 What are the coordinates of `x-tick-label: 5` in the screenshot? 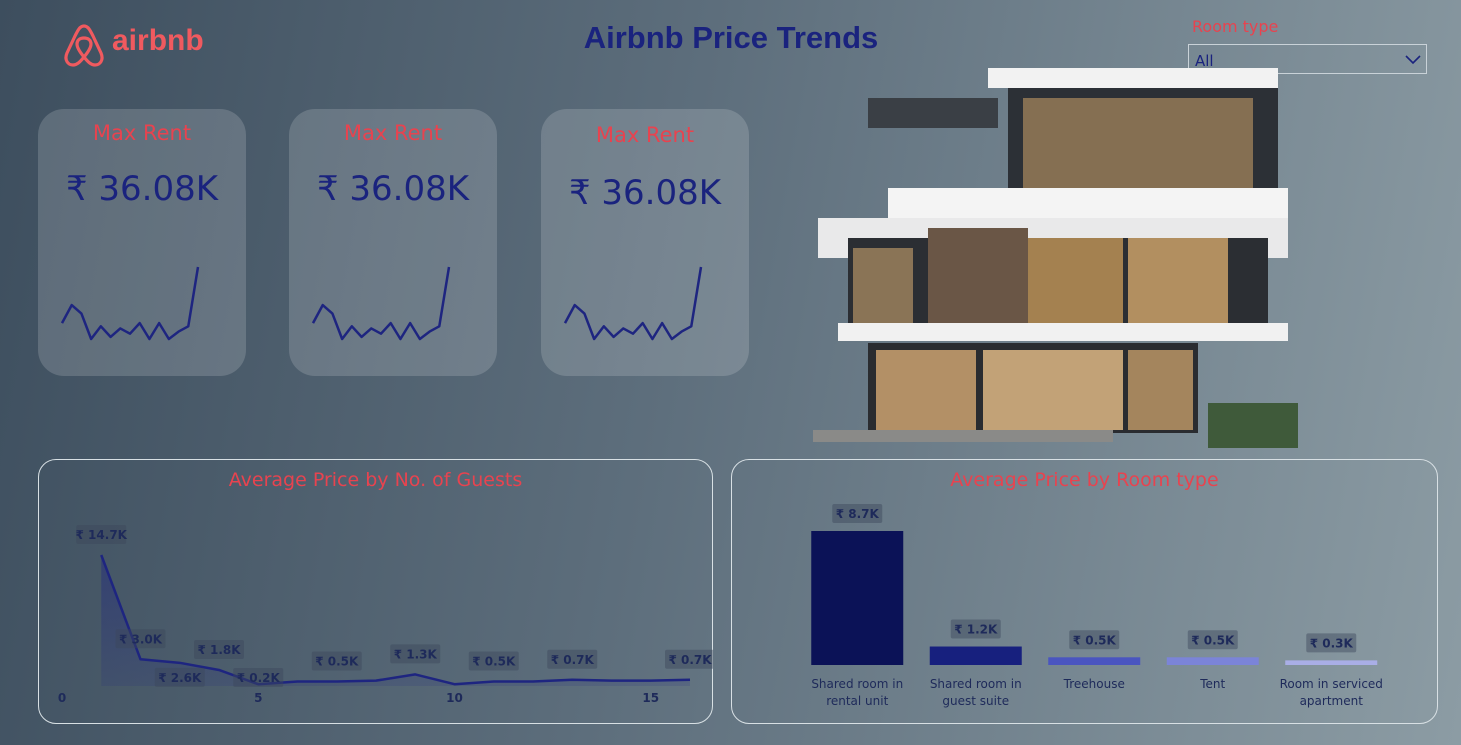 It's located at (258, 698).